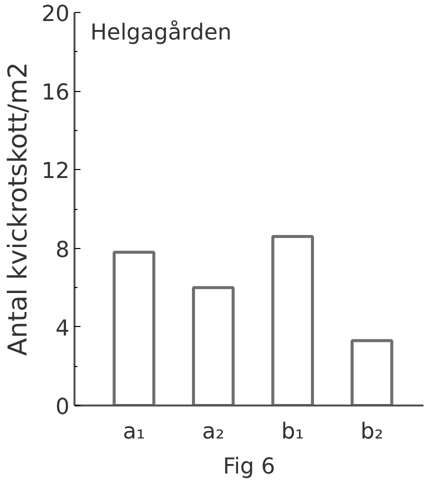 The height and width of the screenshot is (488, 430). What do you see at coordinates (161, 33) in the screenshot?
I see `chart-title: Helgagården` at bounding box center [161, 33].